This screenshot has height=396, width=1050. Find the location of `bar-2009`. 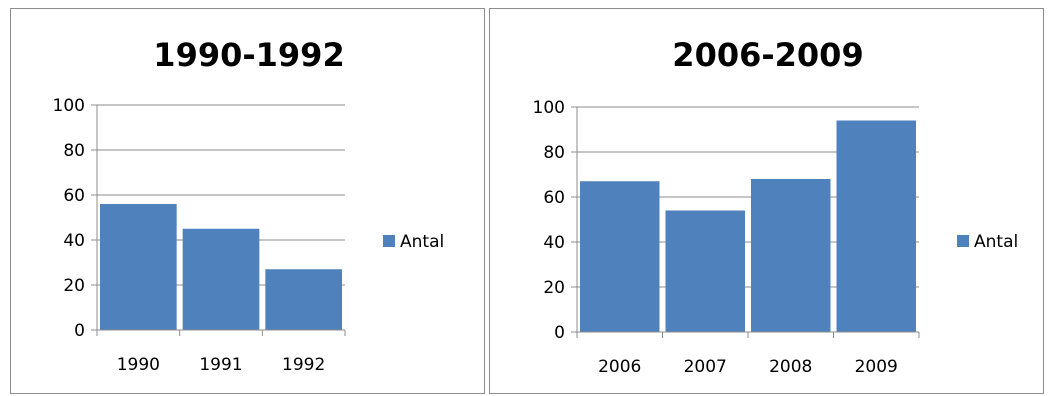

bar-2009 is located at coordinates (876, 226).